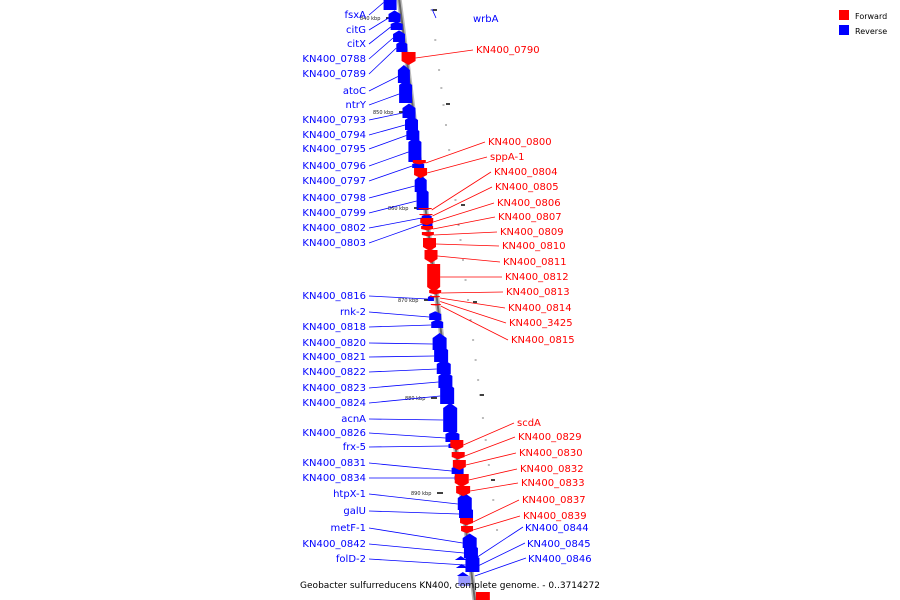 This screenshot has height=600, width=900. I want to click on gene-label-kn400-0815: KN400_0815, so click(543, 340).